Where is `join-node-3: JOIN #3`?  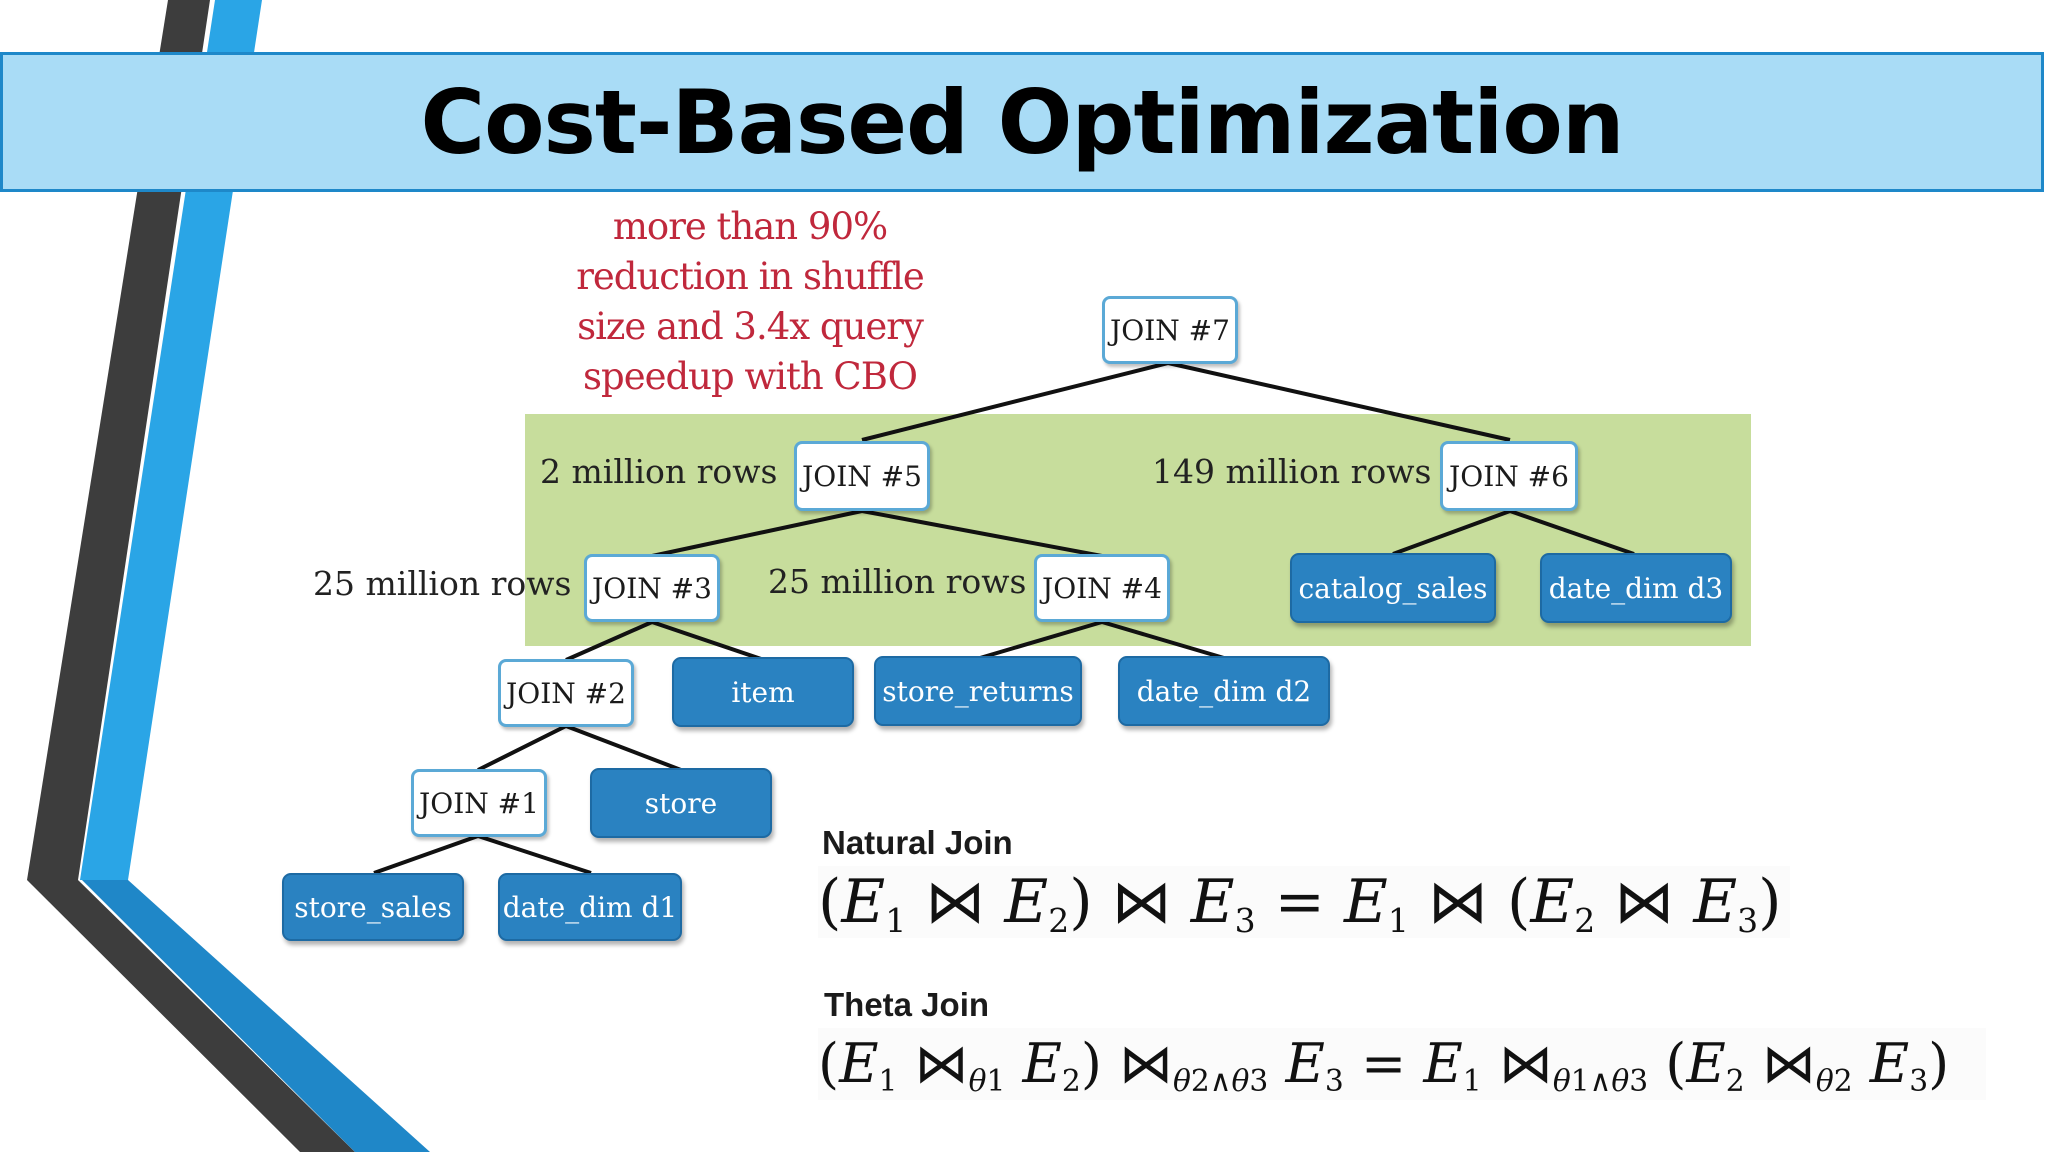
join-node-3: JOIN #3 is located at coordinates (652, 588).